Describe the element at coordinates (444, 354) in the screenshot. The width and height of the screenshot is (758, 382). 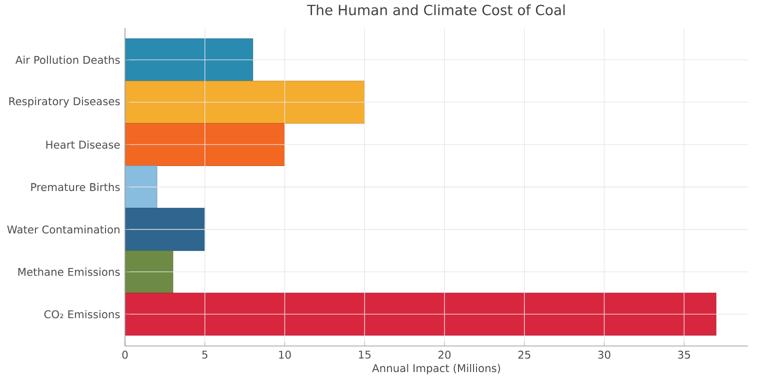
I see `x-tick-label: 20` at that location.